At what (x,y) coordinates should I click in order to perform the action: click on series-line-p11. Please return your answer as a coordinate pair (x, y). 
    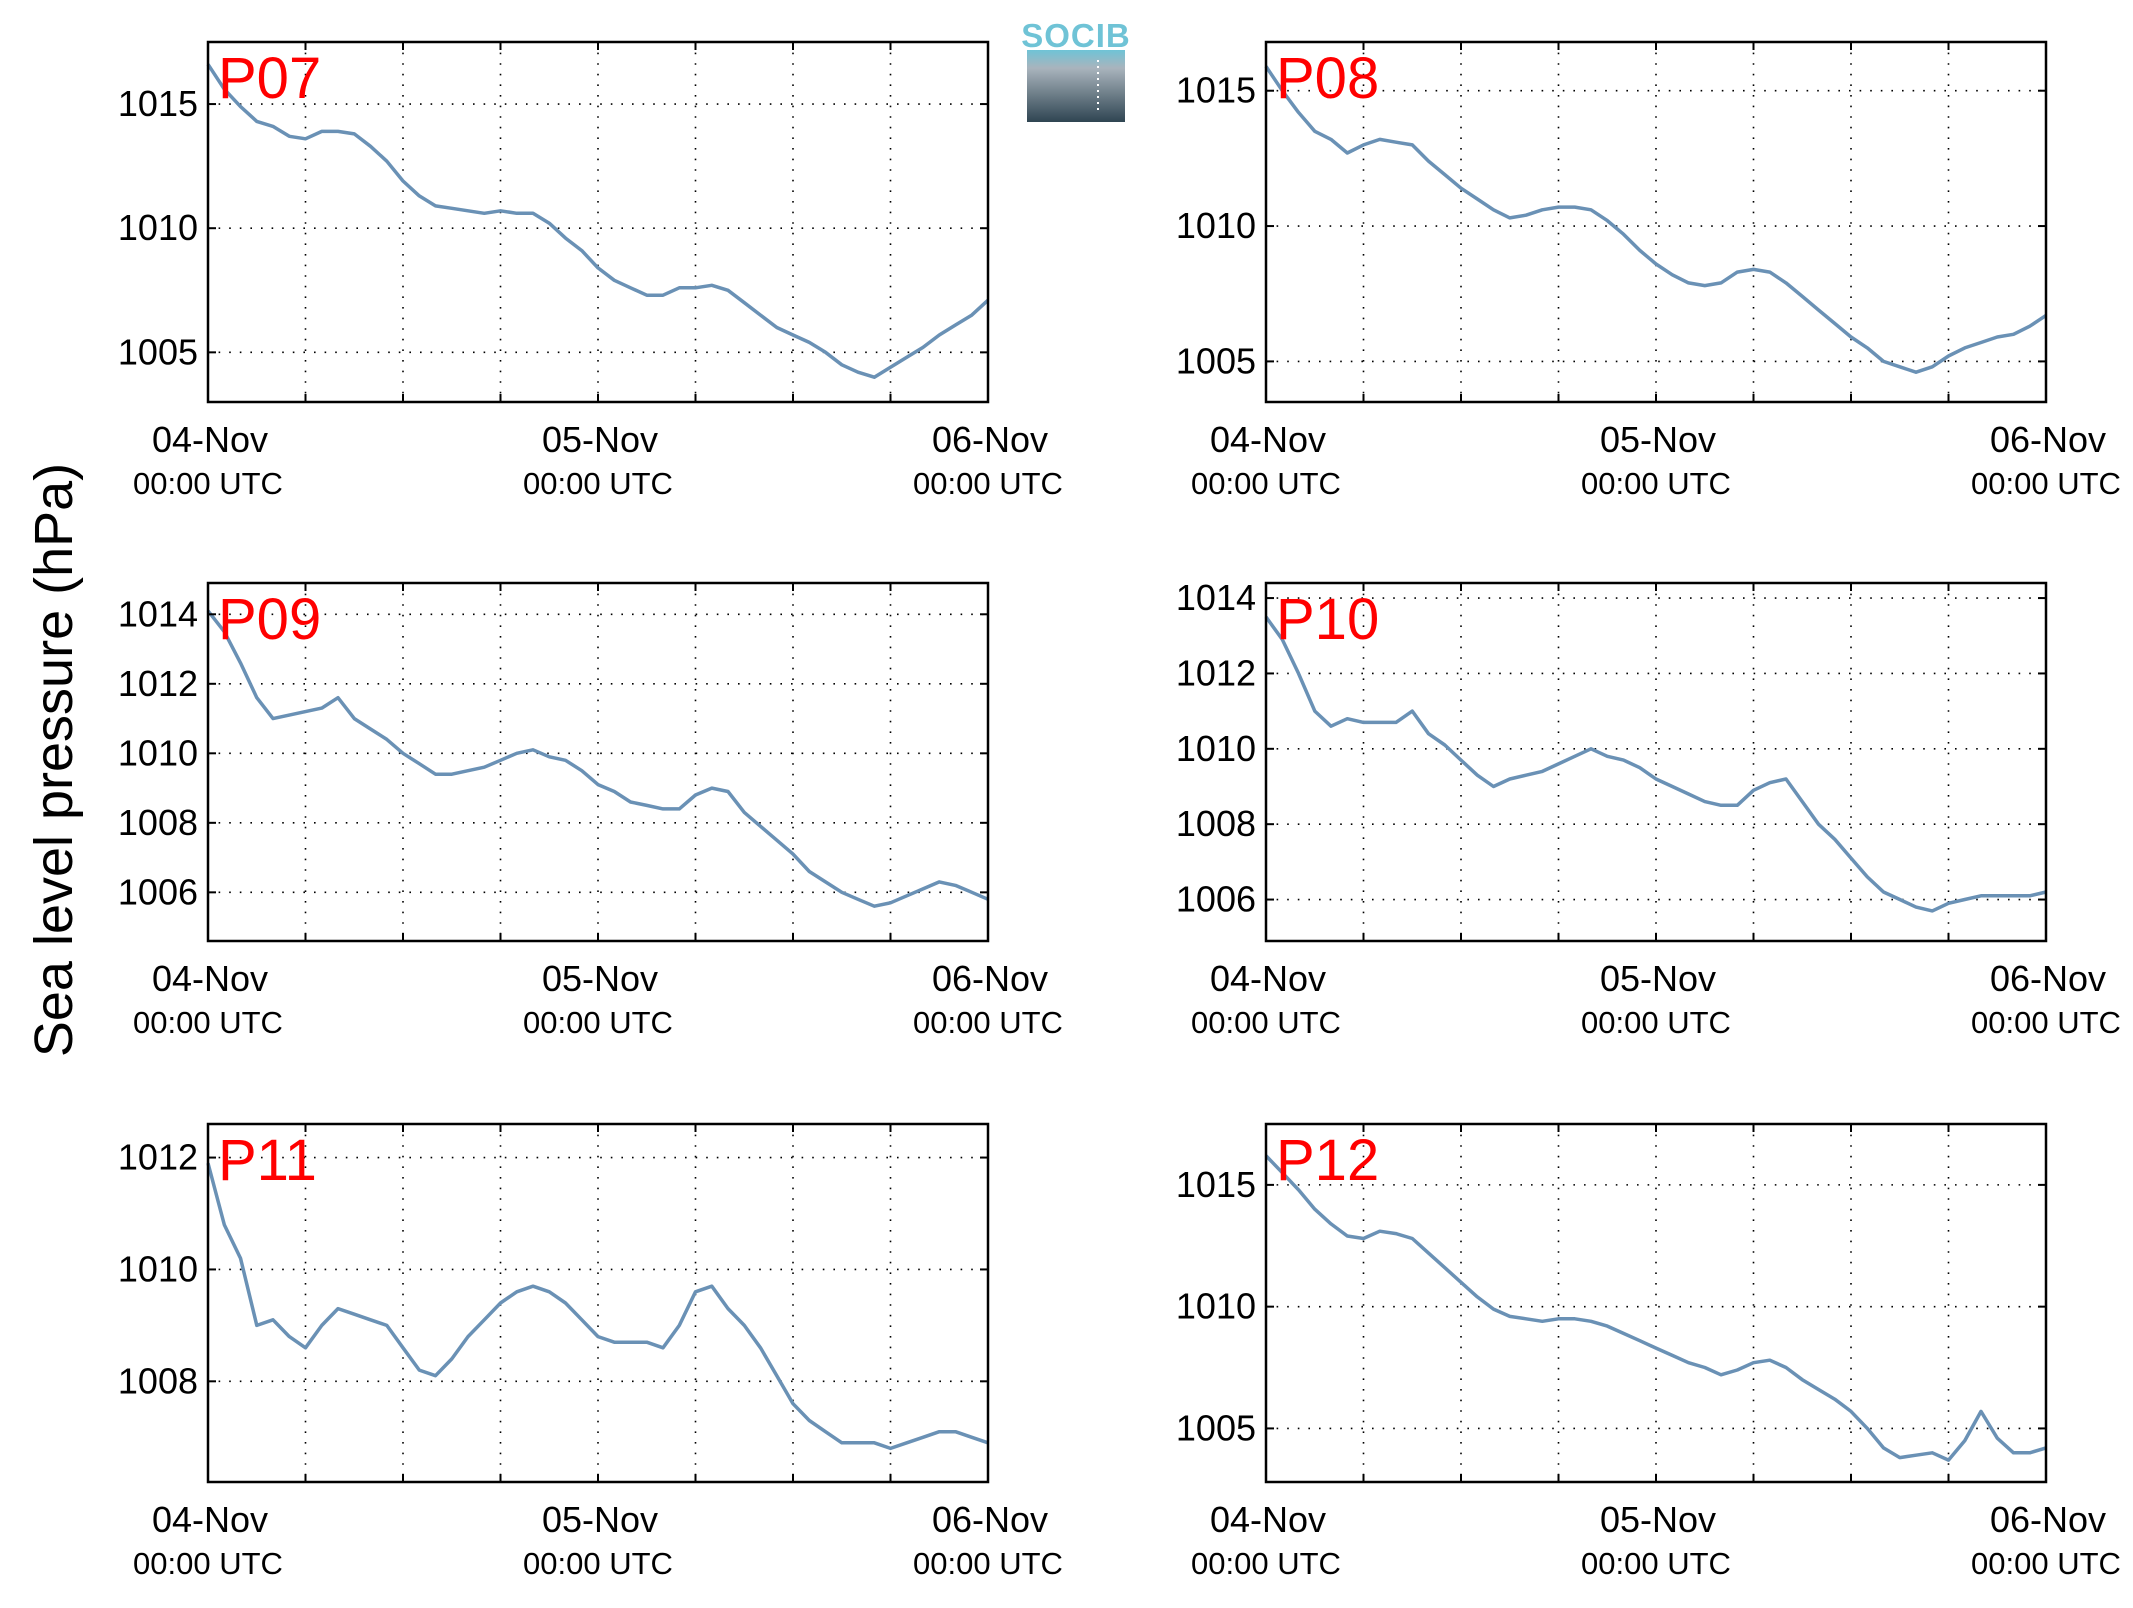
    Looking at the image, I should click on (597, 1306).